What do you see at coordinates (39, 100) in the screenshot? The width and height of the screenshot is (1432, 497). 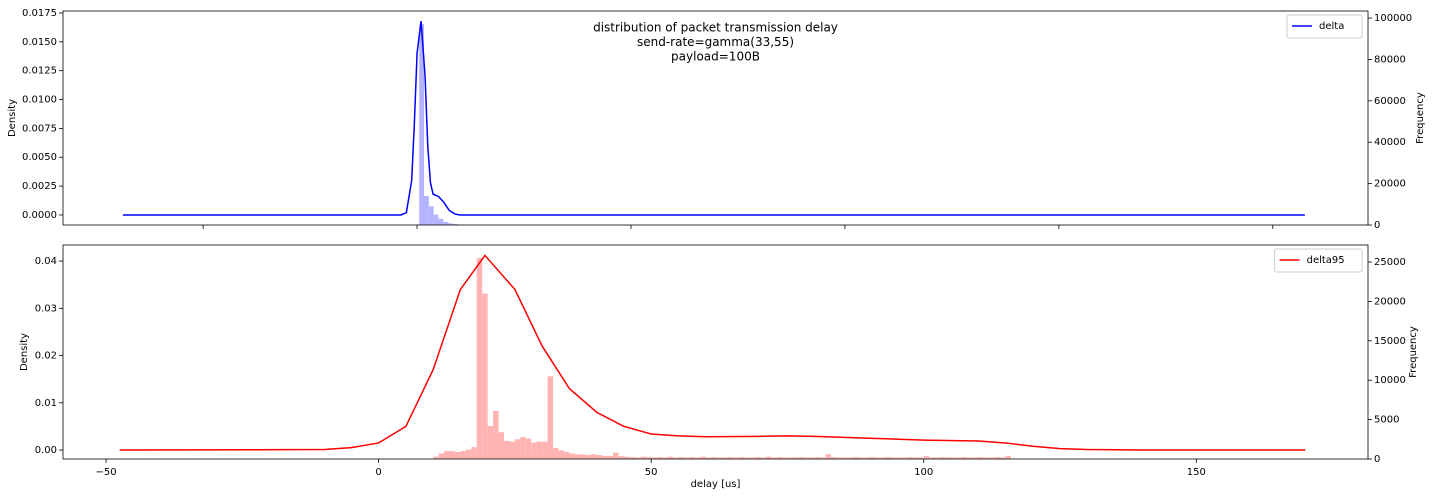 I see `y-tick-label: 0.0100` at bounding box center [39, 100].